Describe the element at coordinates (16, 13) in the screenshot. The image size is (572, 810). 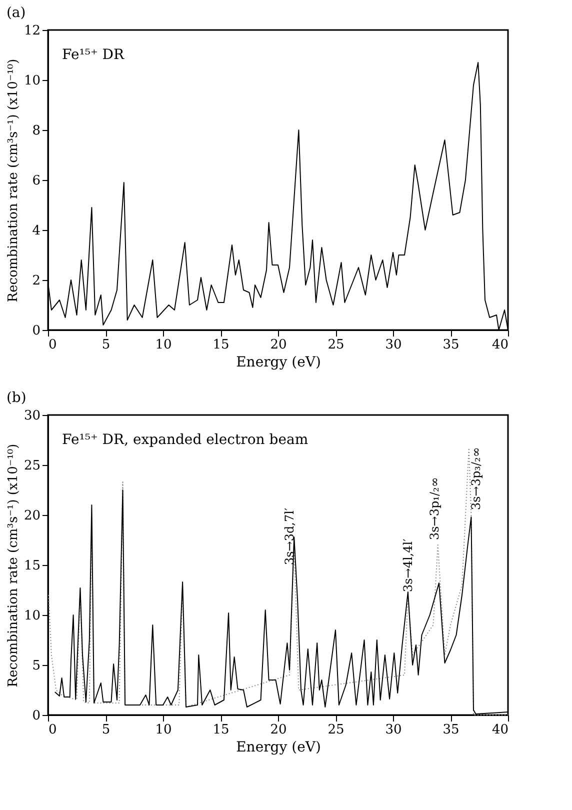
I see `chart-title: (a)` at that location.